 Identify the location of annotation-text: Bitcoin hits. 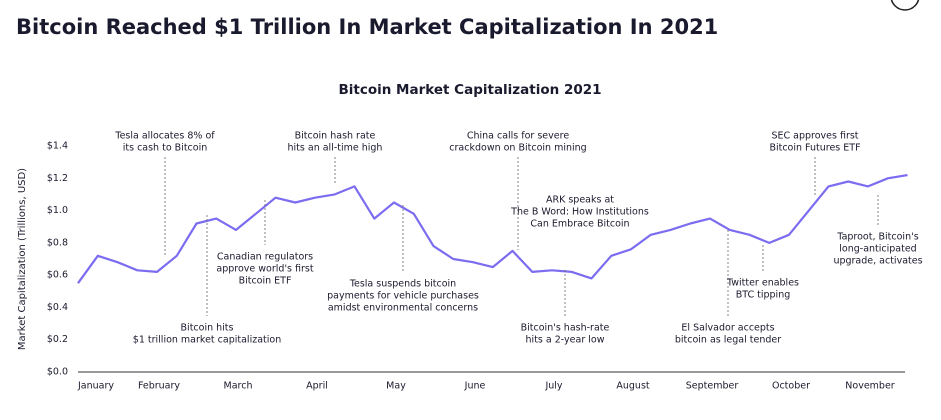
(207, 328).